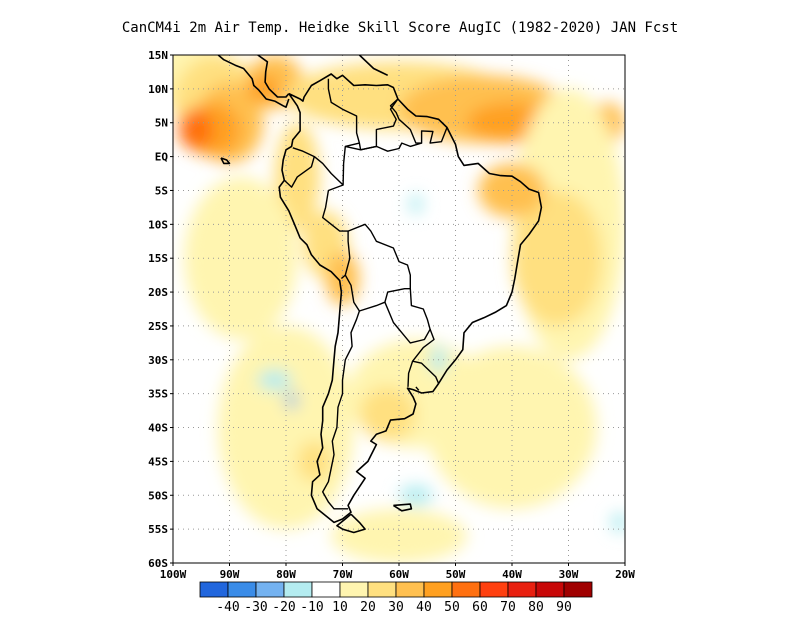 The image size is (800, 618). What do you see at coordinates (158, 529) in the screenshot?
I see `lat-tick-label: 55S` at bounding box center [158, 529].